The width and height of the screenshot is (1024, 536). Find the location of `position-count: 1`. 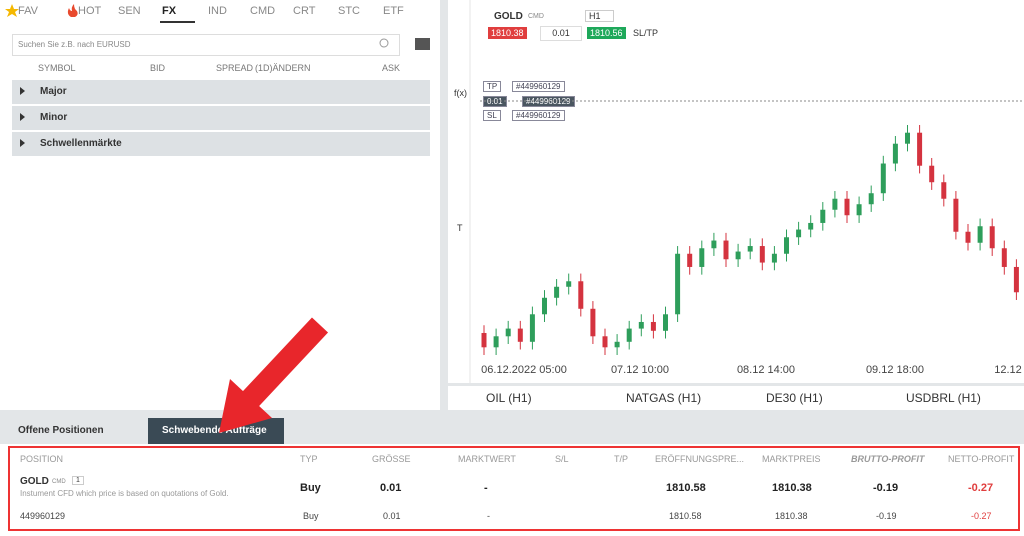

position-count: 1 is located at coordinates (78, 480).